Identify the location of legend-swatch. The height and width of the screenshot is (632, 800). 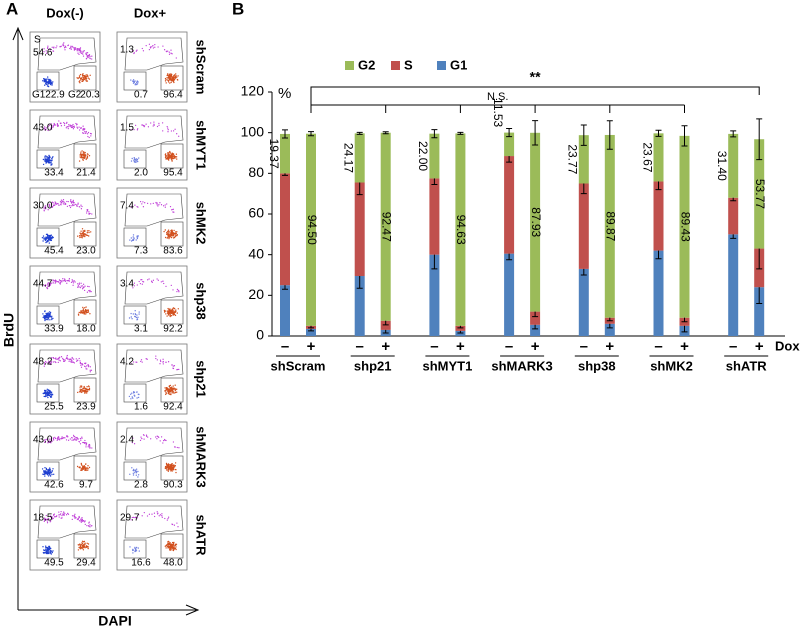
(395, 65).